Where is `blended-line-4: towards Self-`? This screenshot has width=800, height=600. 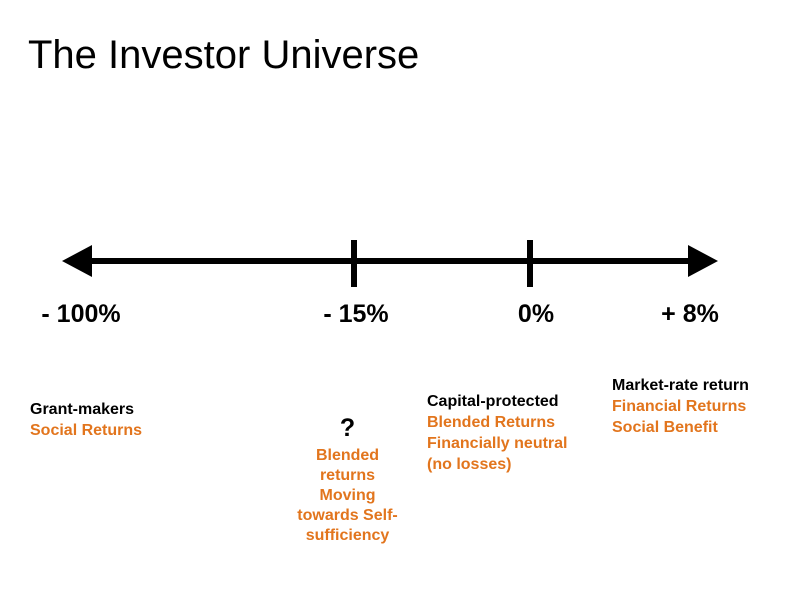 blended-line-4: towards Self- is located at coordinates (347, 515).